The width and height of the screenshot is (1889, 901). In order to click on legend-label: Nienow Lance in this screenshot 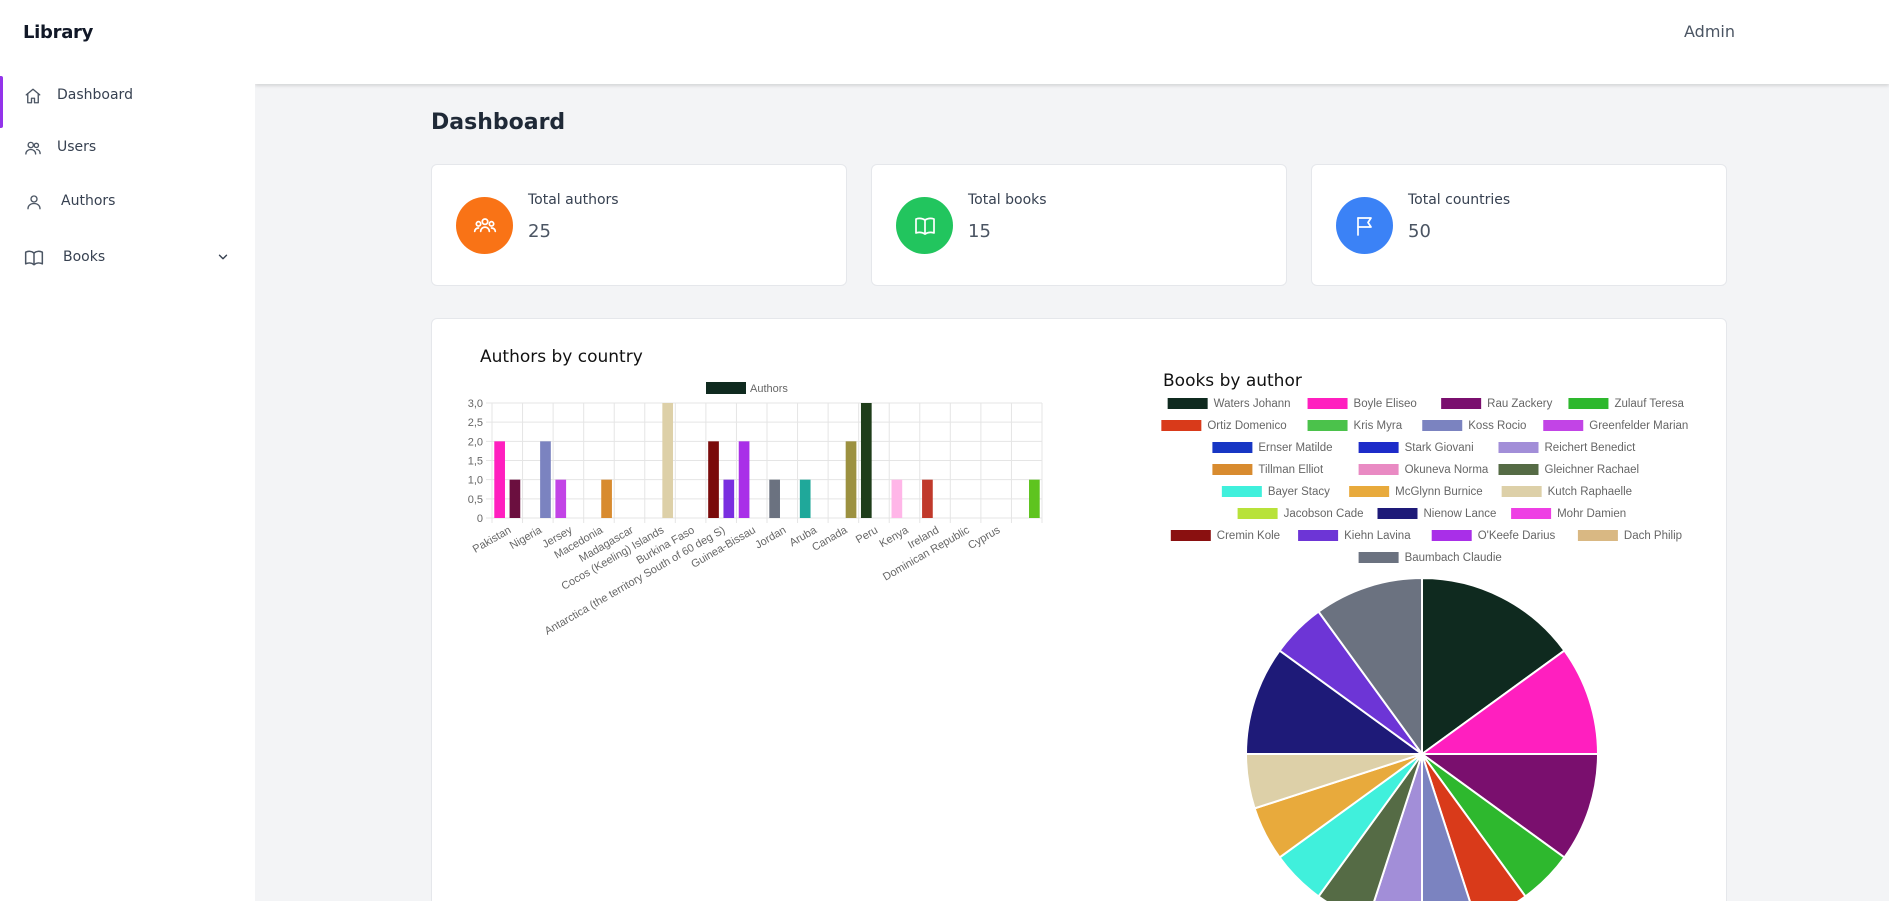, I will do `click(1460, 514)`.